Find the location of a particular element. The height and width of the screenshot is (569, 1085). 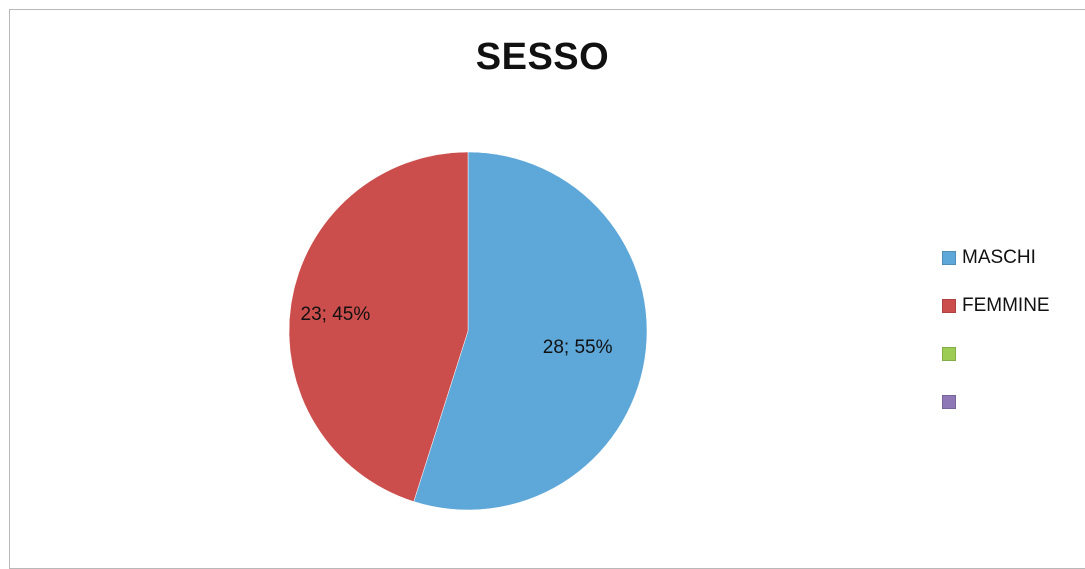

pie-slice-femmine is located at coordinates (378, 326).